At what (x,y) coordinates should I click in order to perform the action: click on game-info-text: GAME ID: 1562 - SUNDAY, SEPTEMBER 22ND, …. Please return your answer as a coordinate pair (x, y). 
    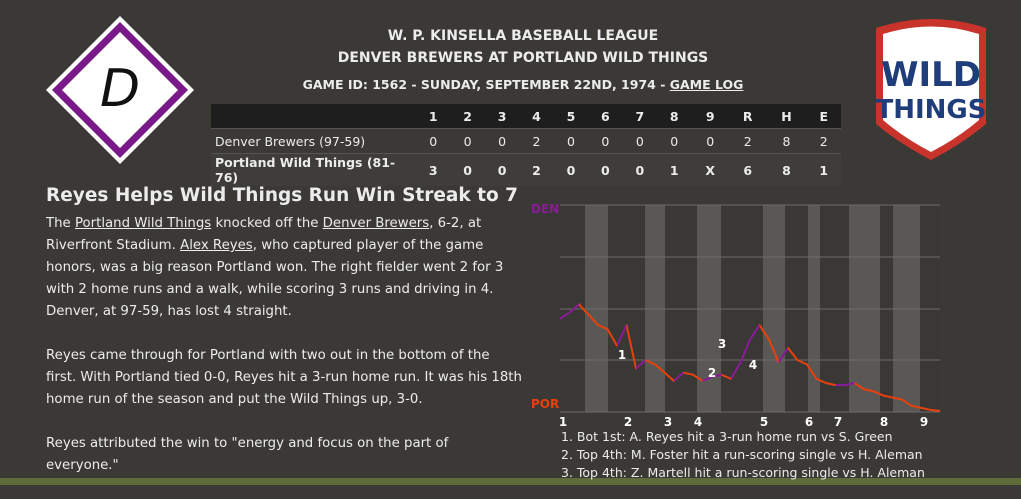
    Looking at the image, I should click on (486, 84).